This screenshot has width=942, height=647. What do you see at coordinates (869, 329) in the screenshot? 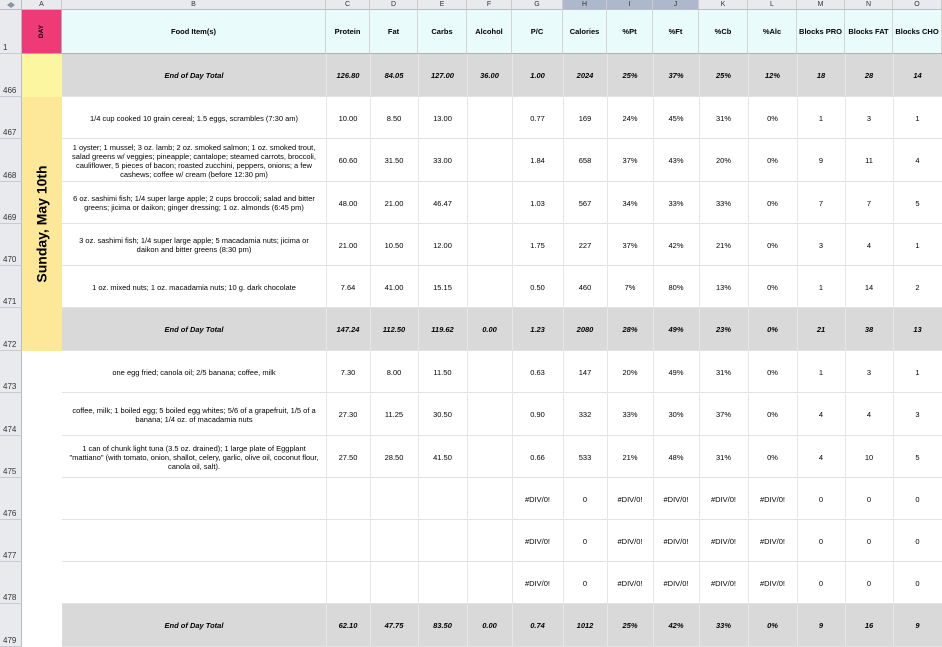
I see `value-cell-n: 38` at bounding box center [869, 329].